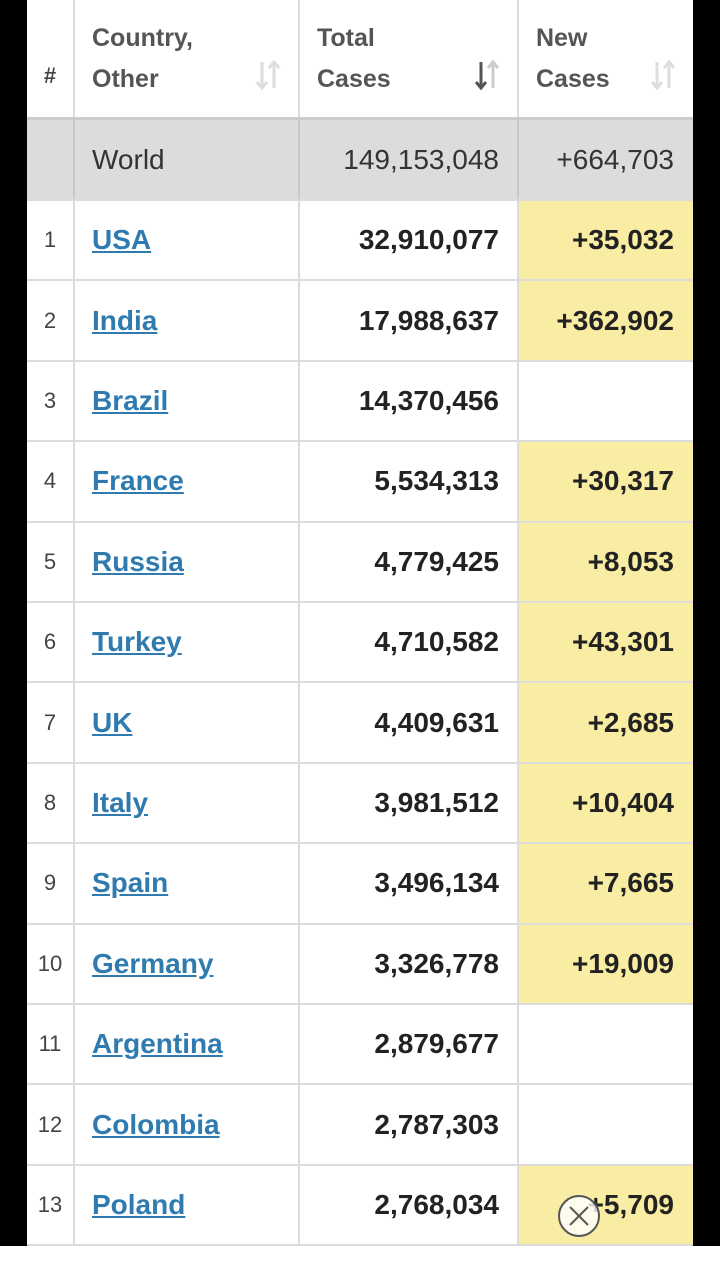  Describe the element at coordinates (436, 481) in the screenshot. I see `total-text: 5,534,313` at that location.